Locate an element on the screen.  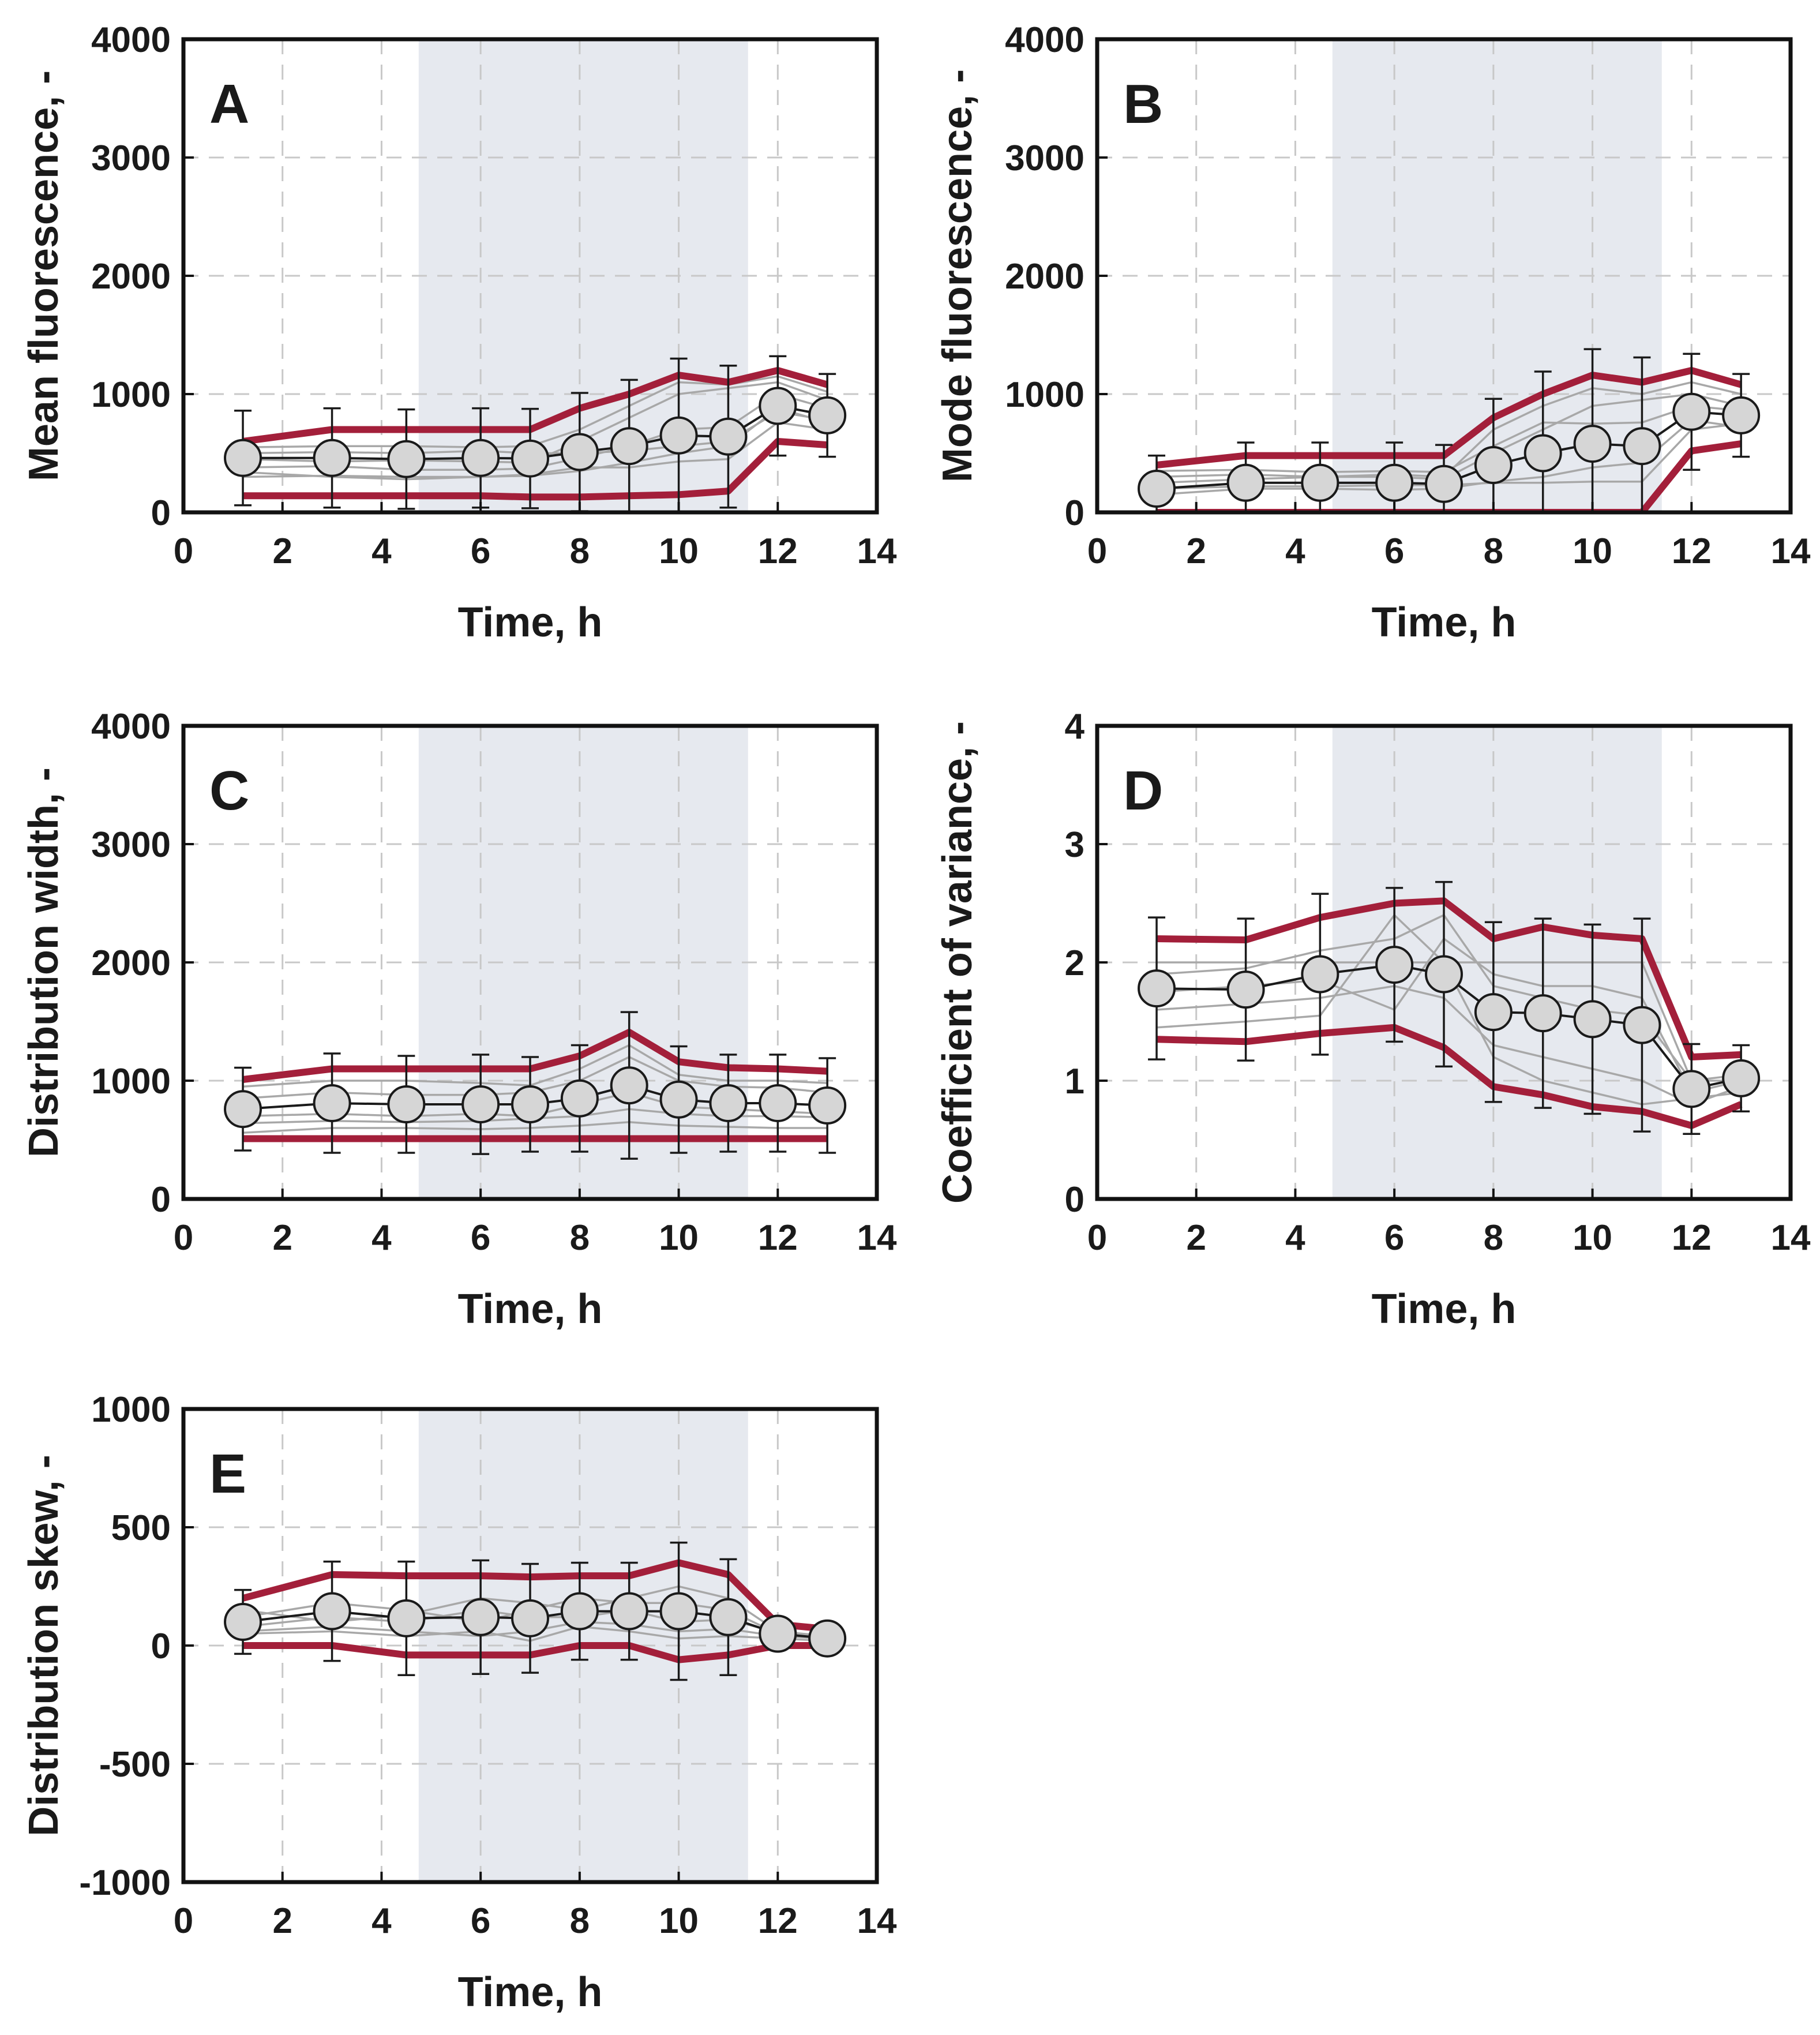
y-tick-label: -1000 is located at coordinates (125, 1883).